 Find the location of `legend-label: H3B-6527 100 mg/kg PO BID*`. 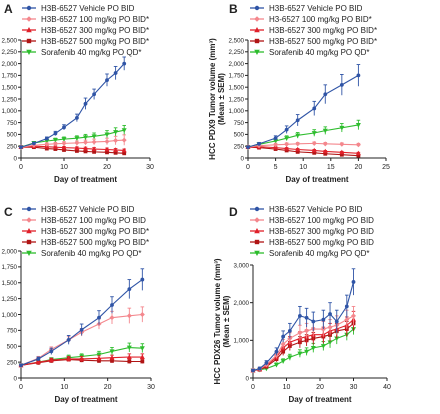

legend-label: H3B-6527 100 mg/kg PO BID* is located at coordinates (95, 19).